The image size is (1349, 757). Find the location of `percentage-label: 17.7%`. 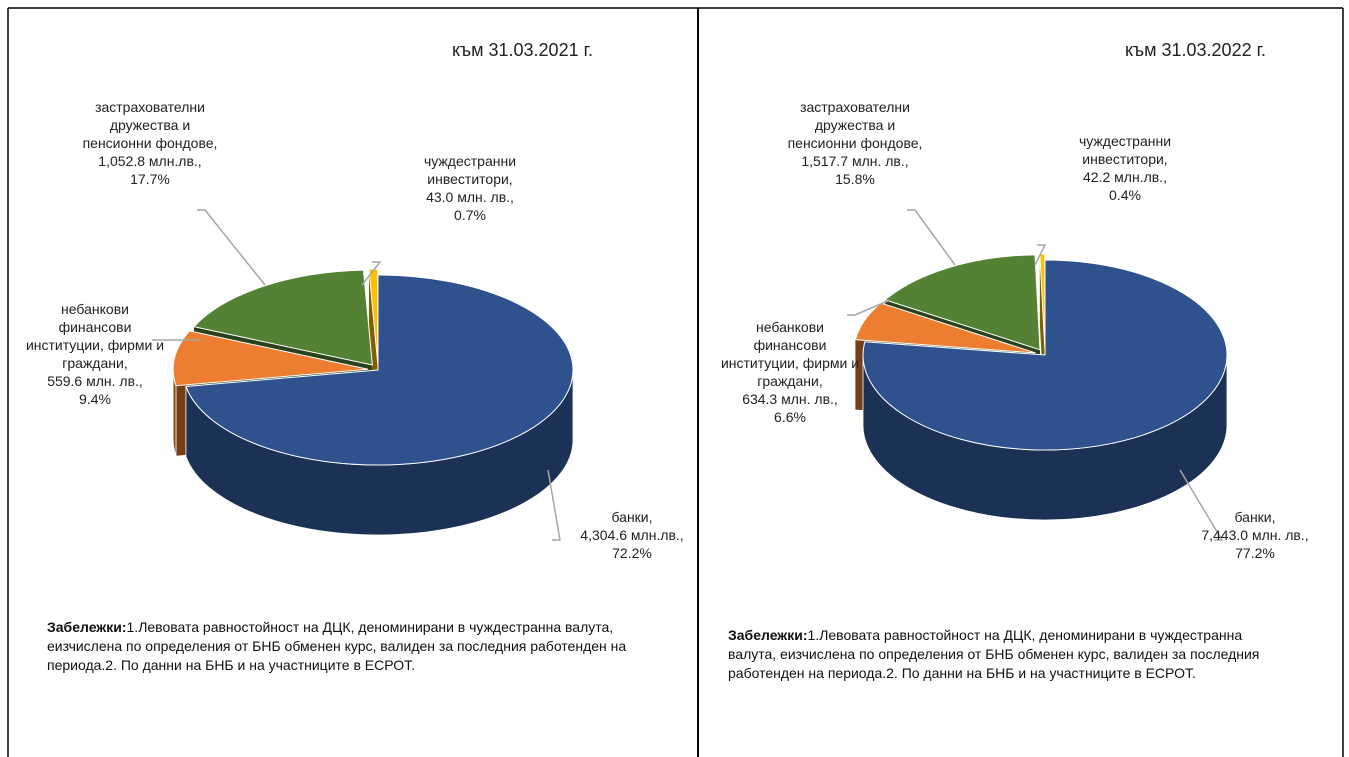

percentage-label: 17.7% is located at coordinates (150, 179).